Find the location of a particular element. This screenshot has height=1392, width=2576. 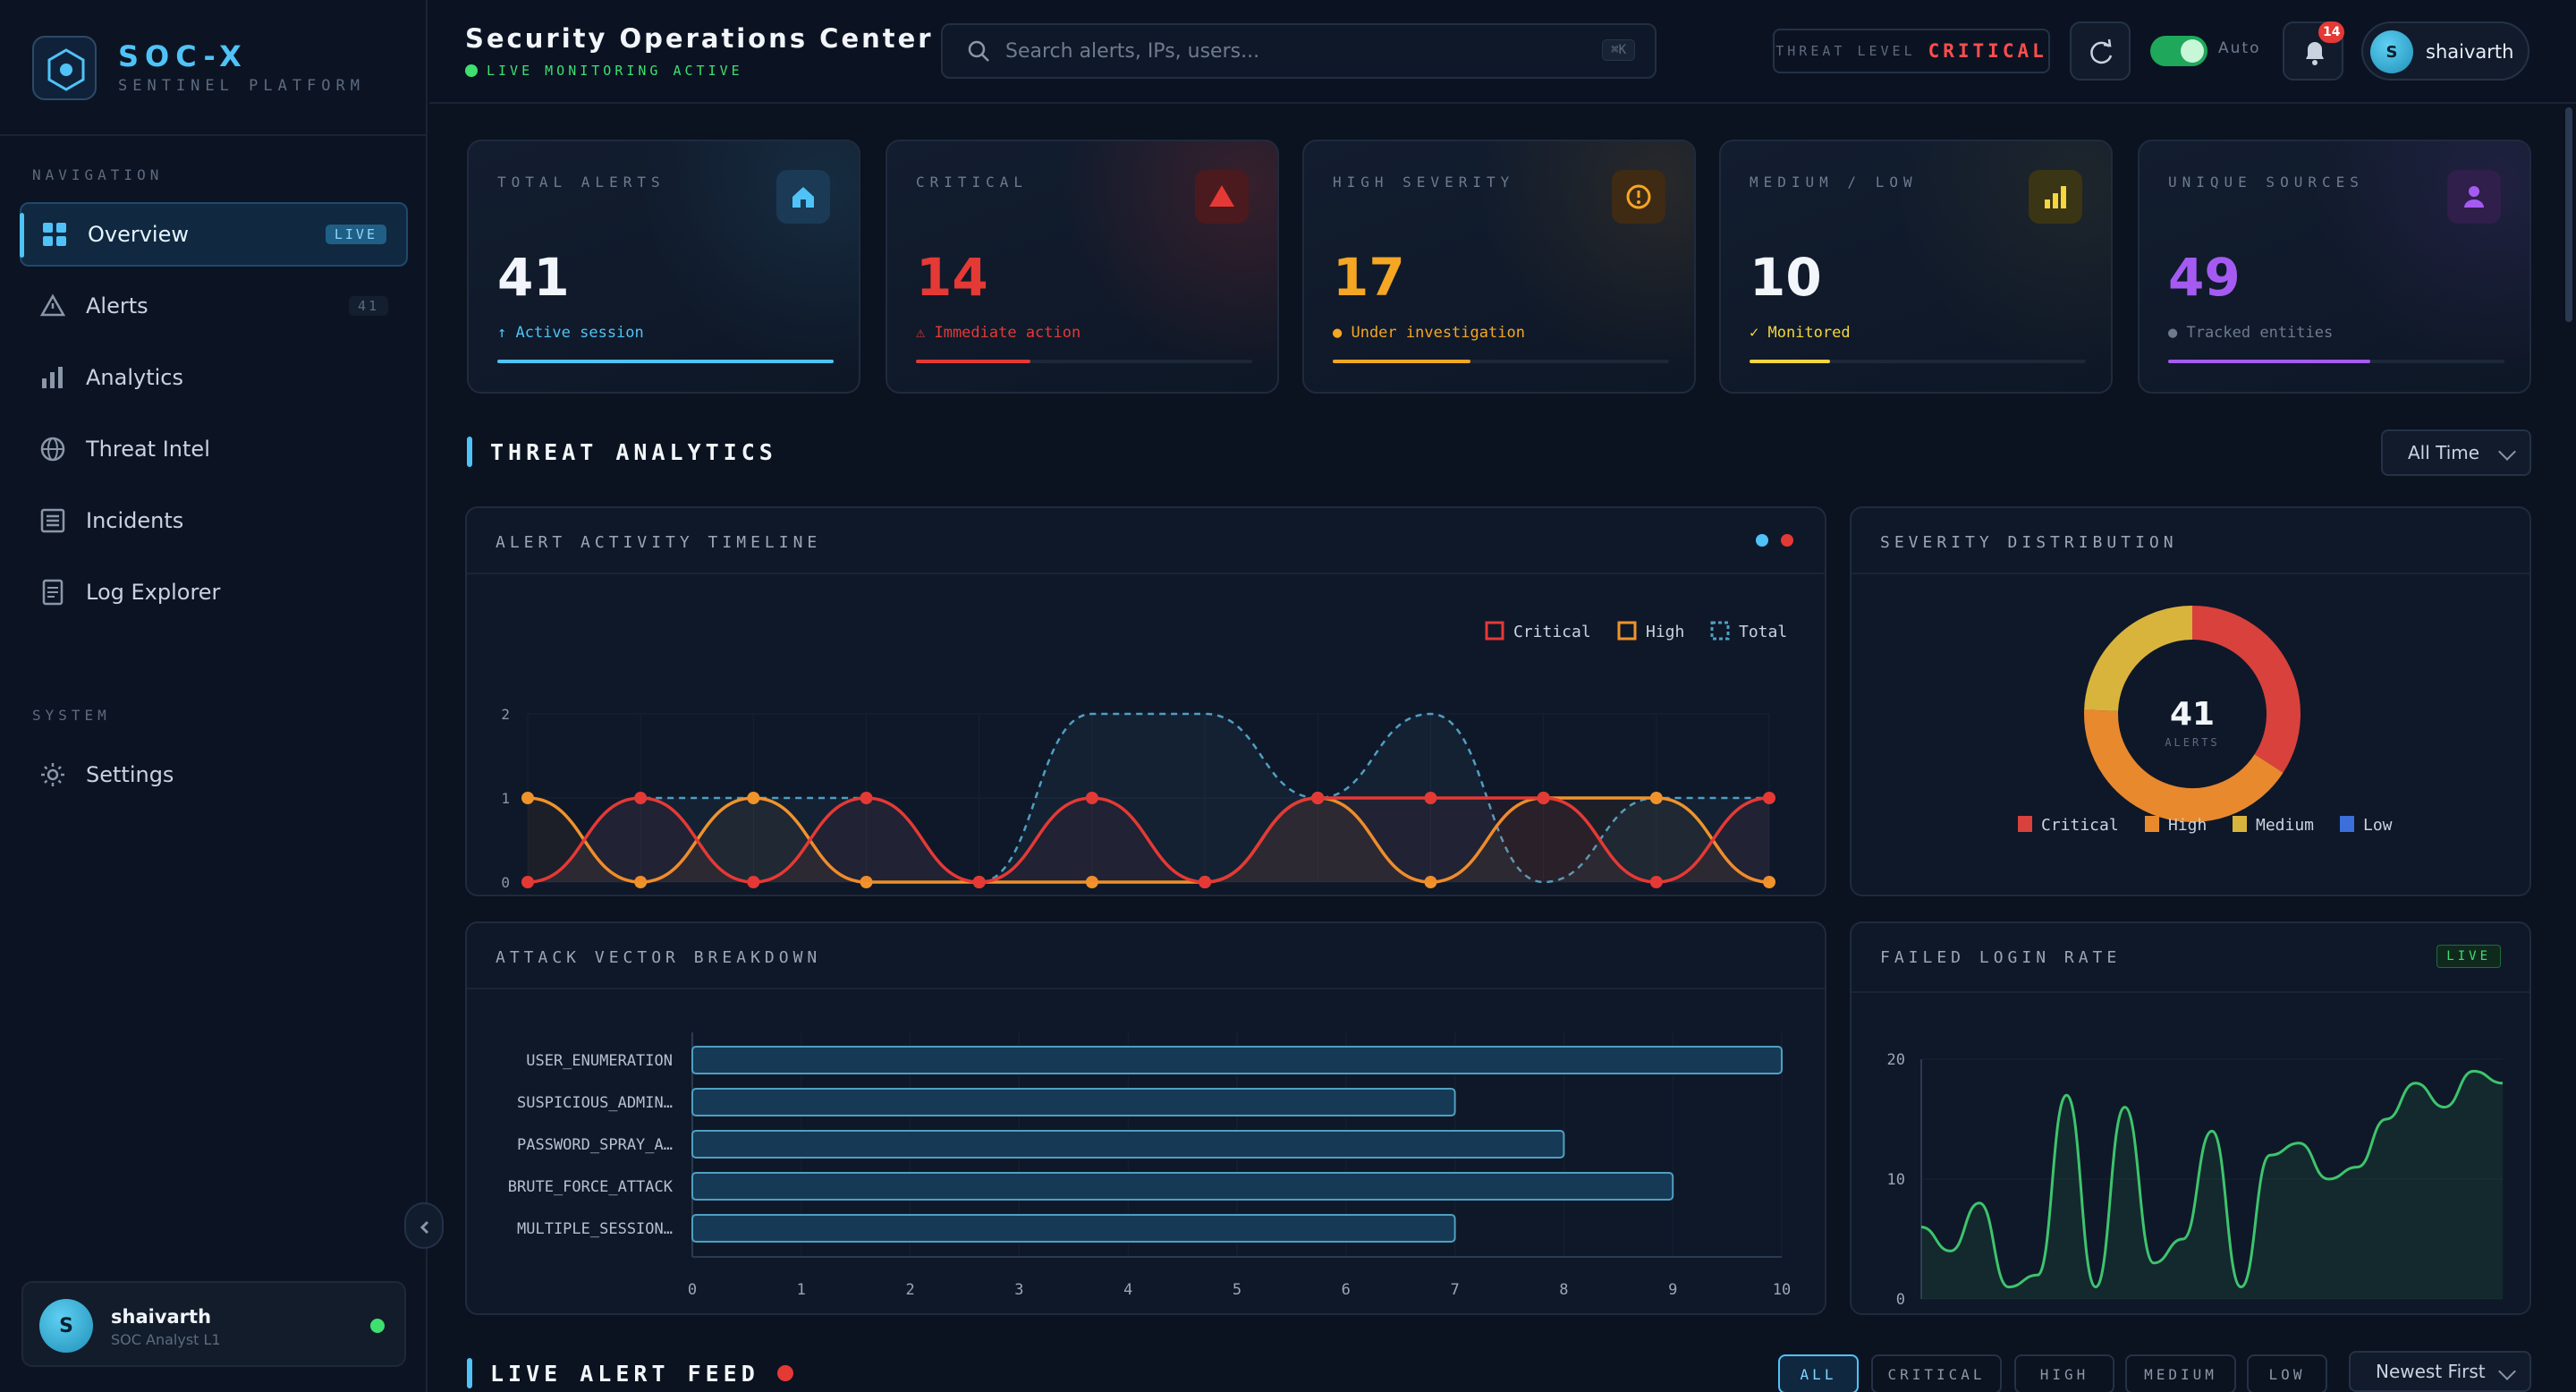

user-profile-card: S shaivarth SOC Analyst L1 is located at coordinates (213, 1324).